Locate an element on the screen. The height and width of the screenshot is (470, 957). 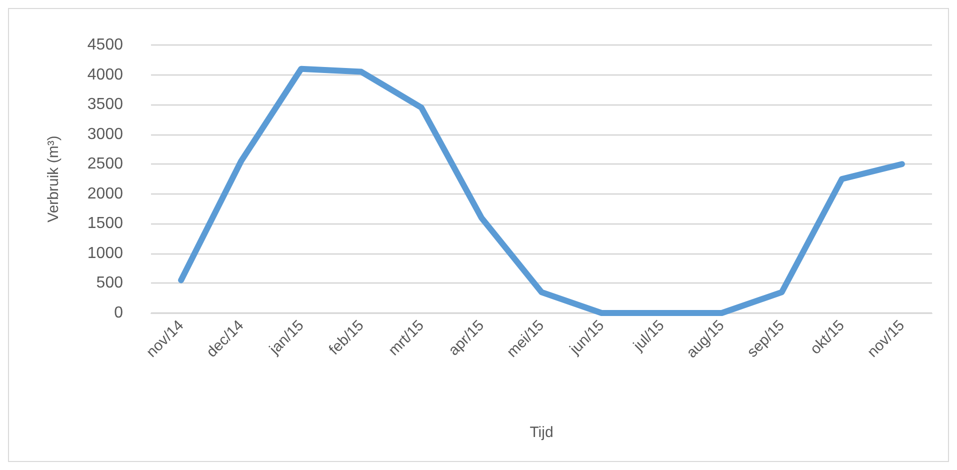
y-axis-title: Verbruik (m³) is located at coordinates (53, 179).